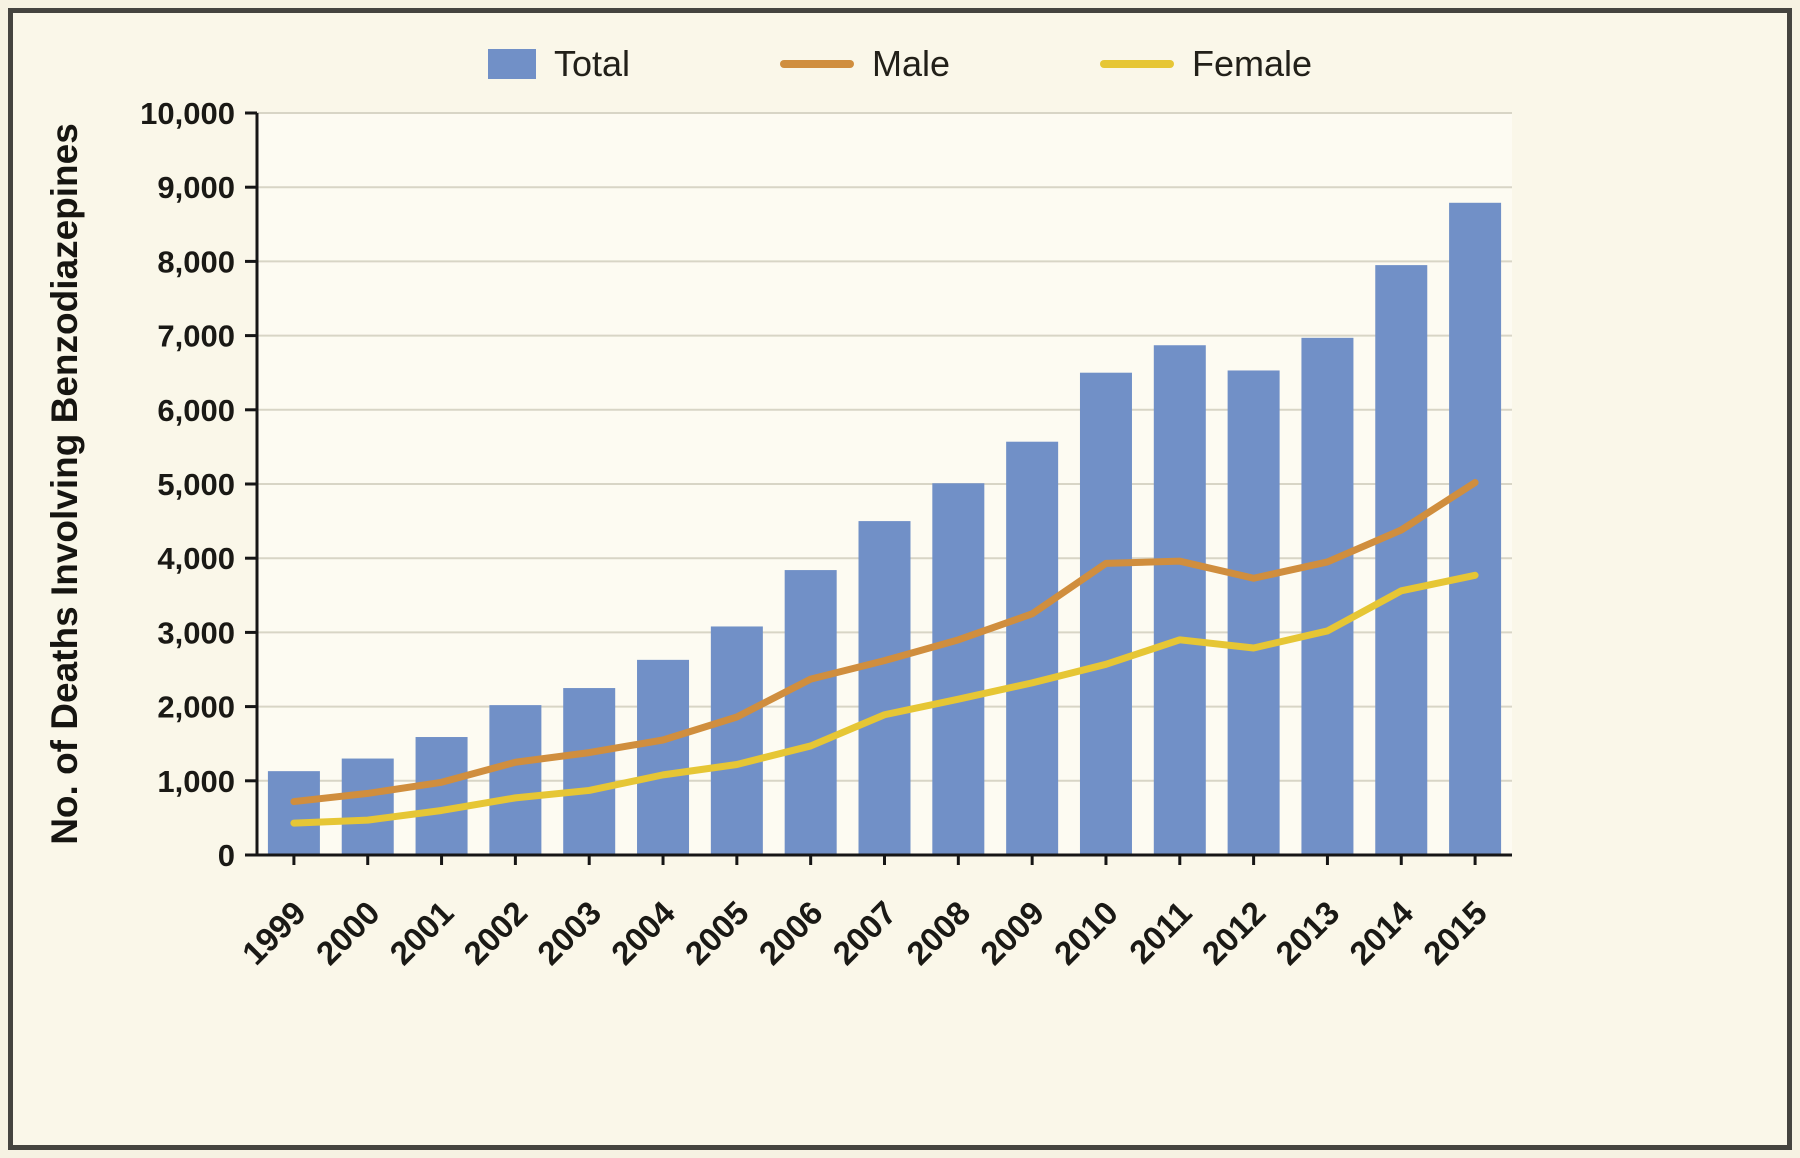 The height and width of the screenshot is (1158, 1800). I want to click on x-tick-label-2003: 2003, so click(569, 933).